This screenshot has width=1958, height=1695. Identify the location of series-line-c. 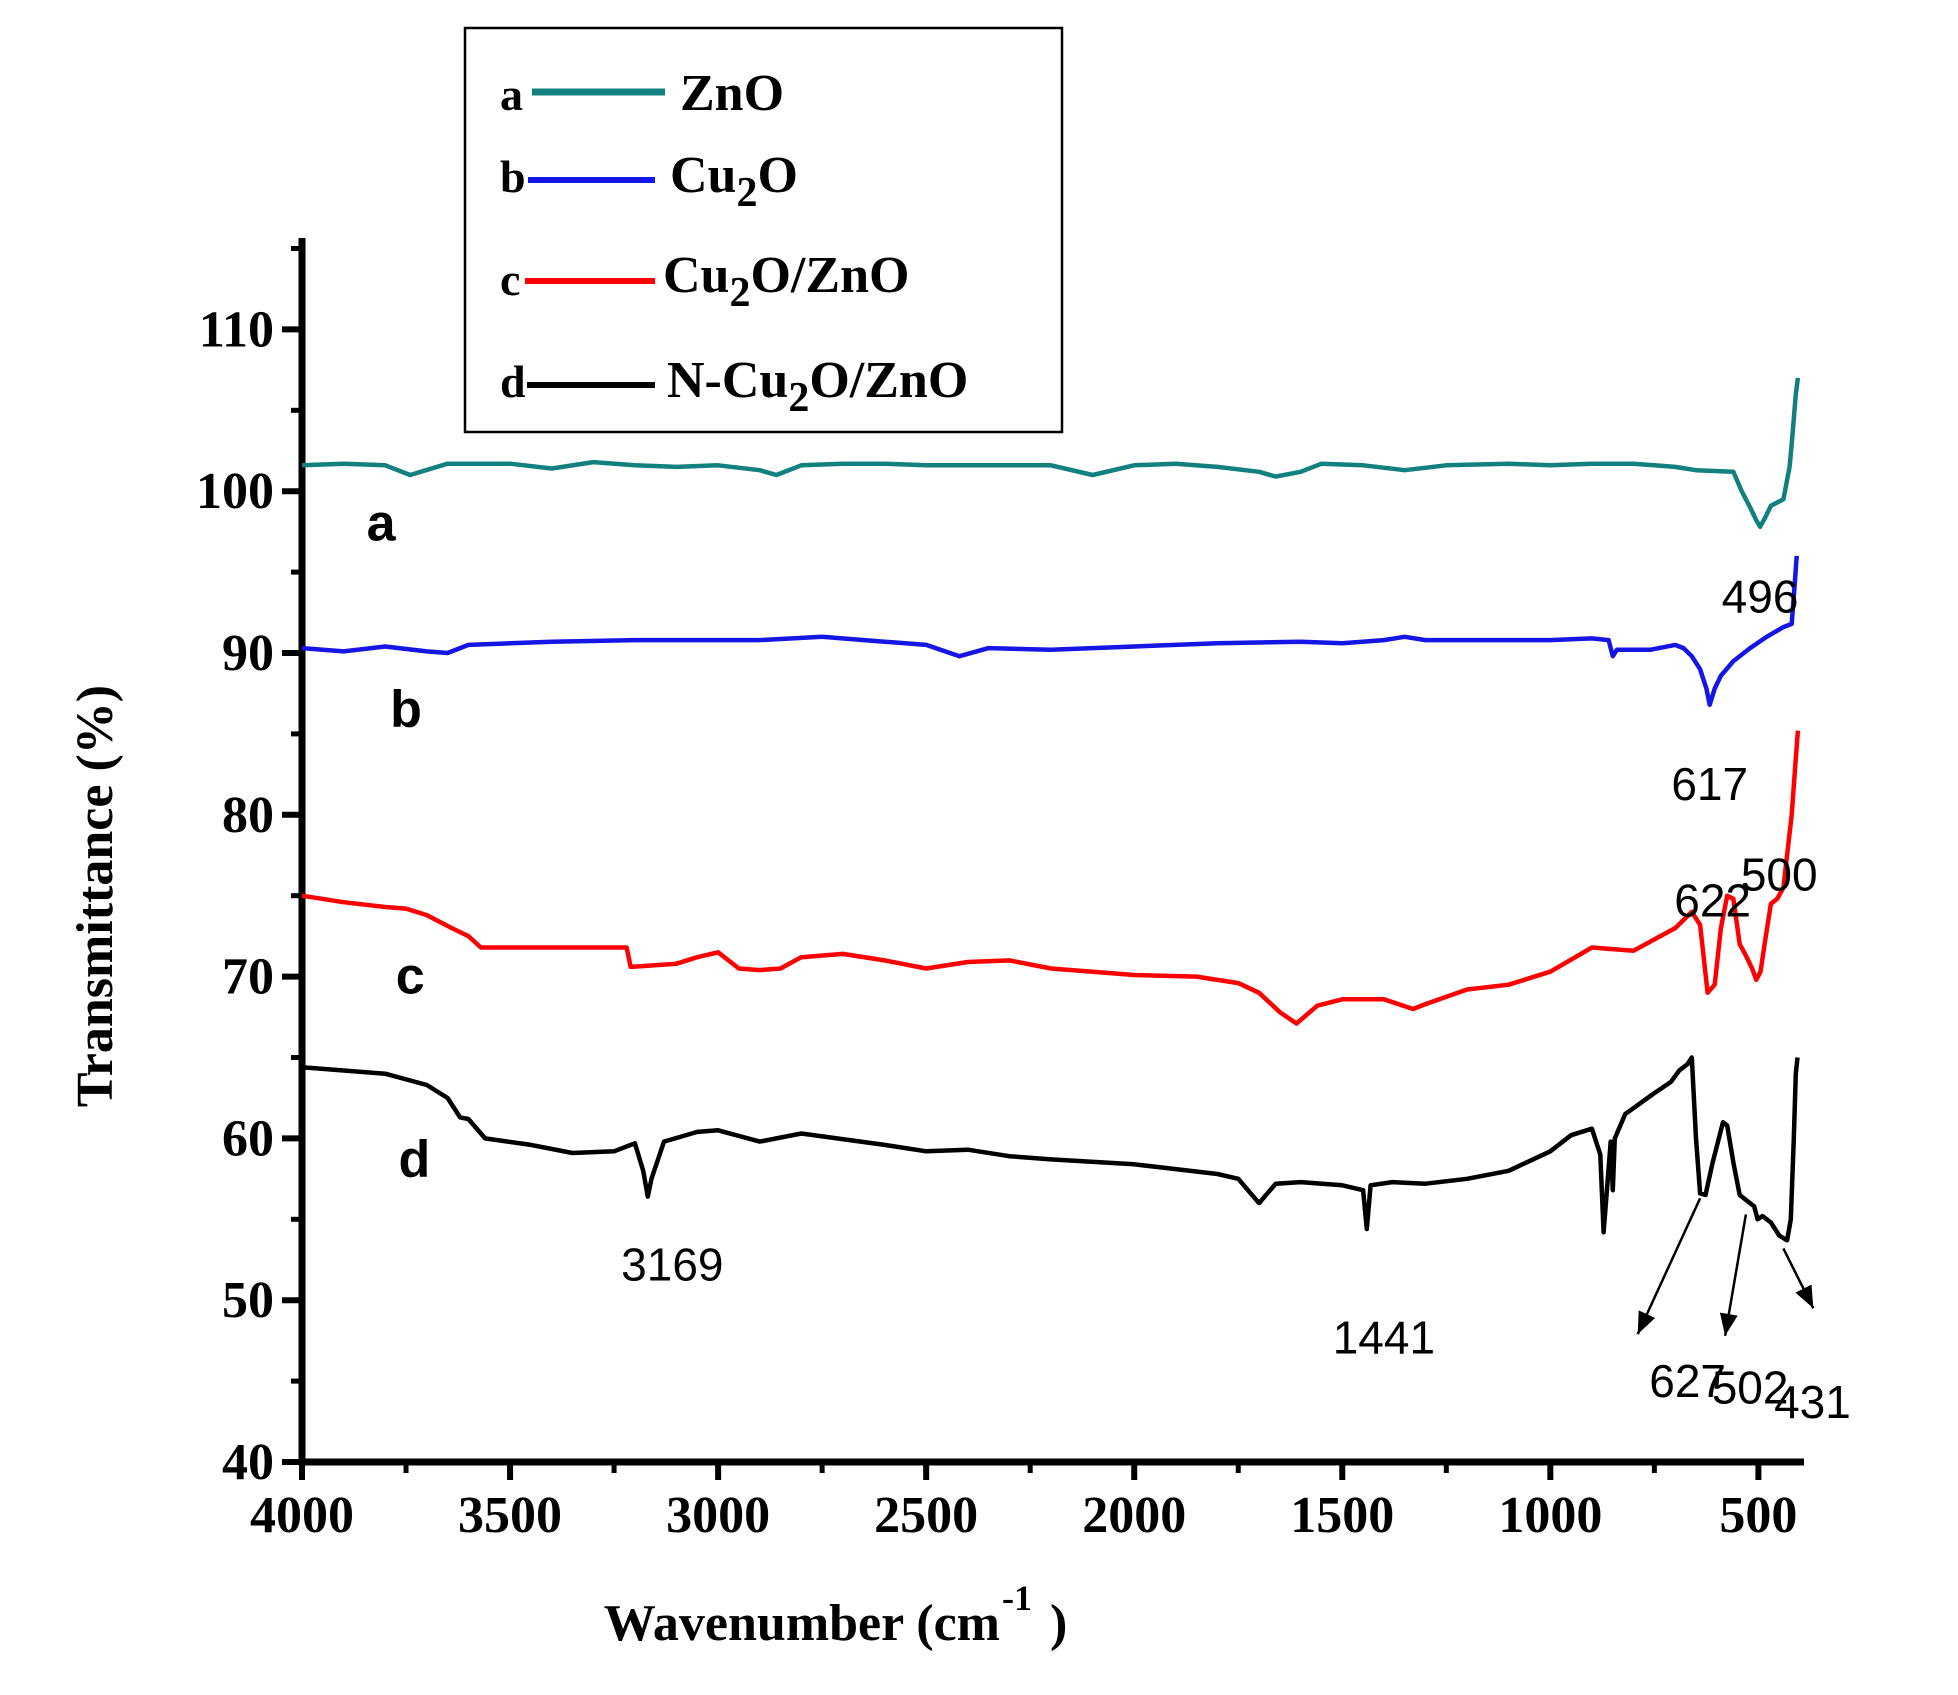
(1051, 878).